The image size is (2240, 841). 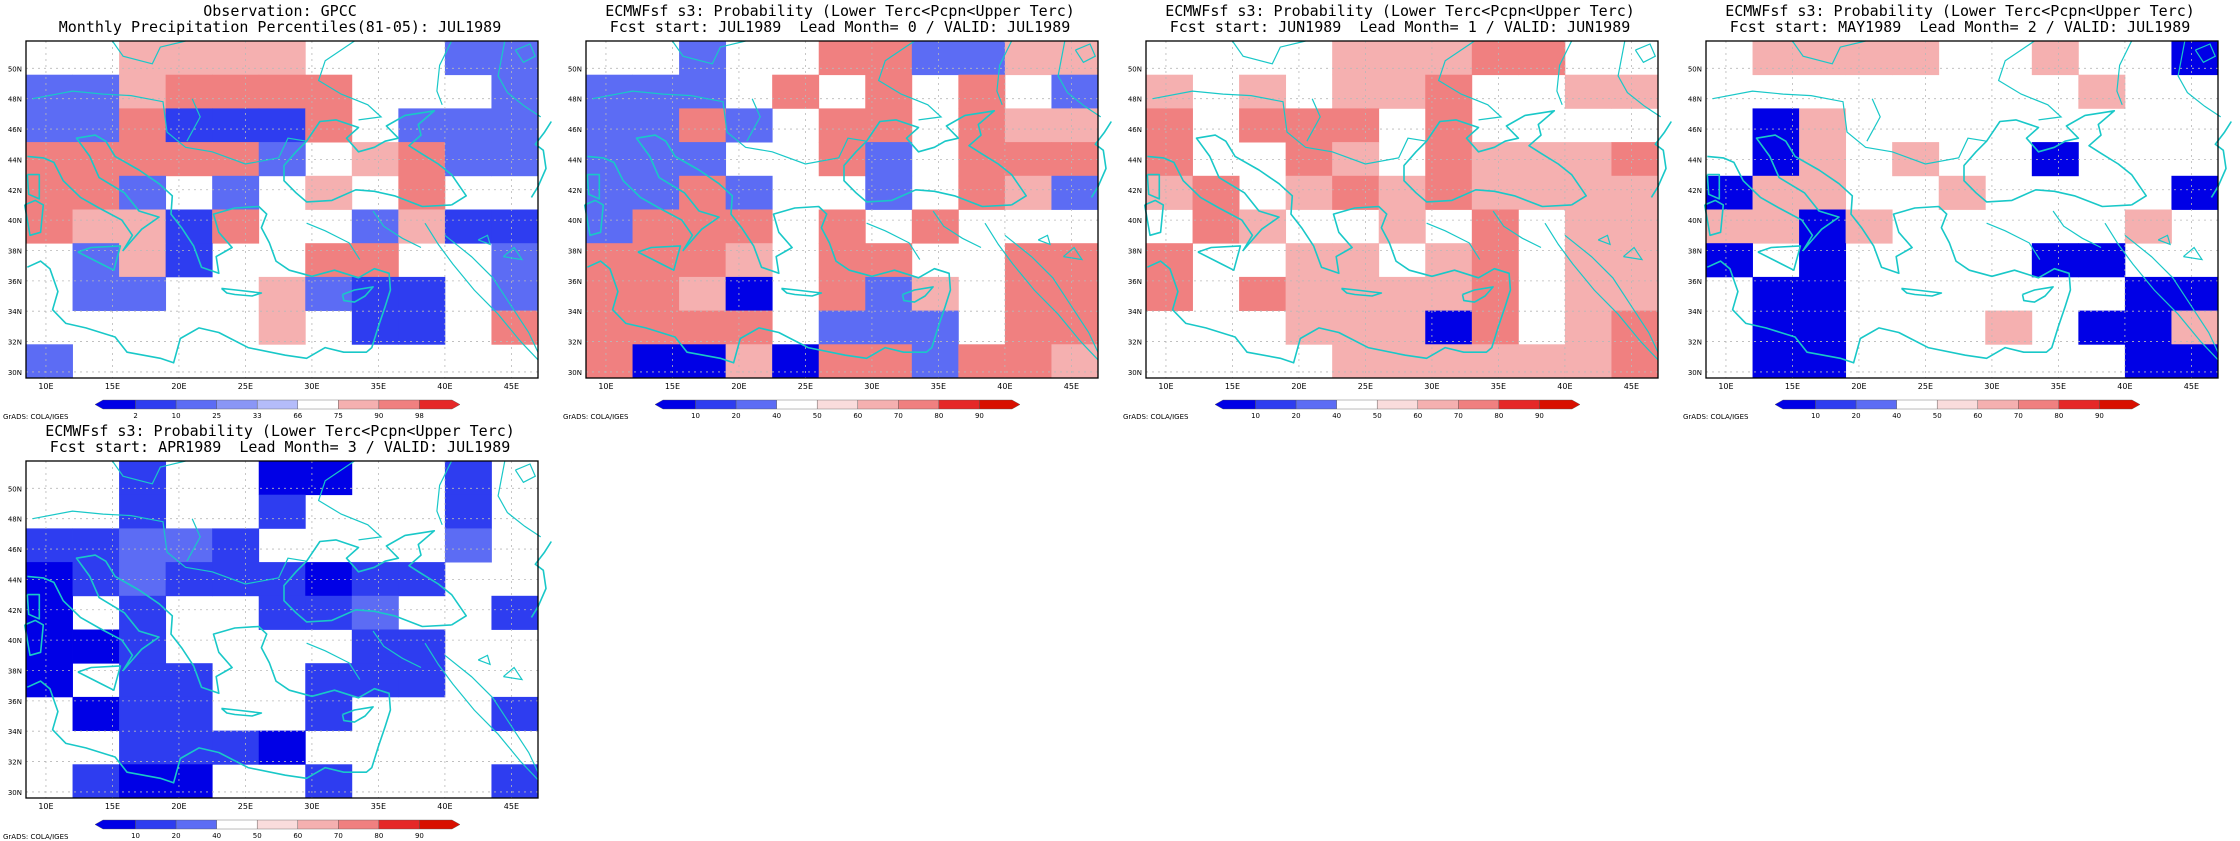 What do you see at coordinates (1255, 416) in the screenshot?
I see `legend-label: 10` at bounding box center [1255, 416].